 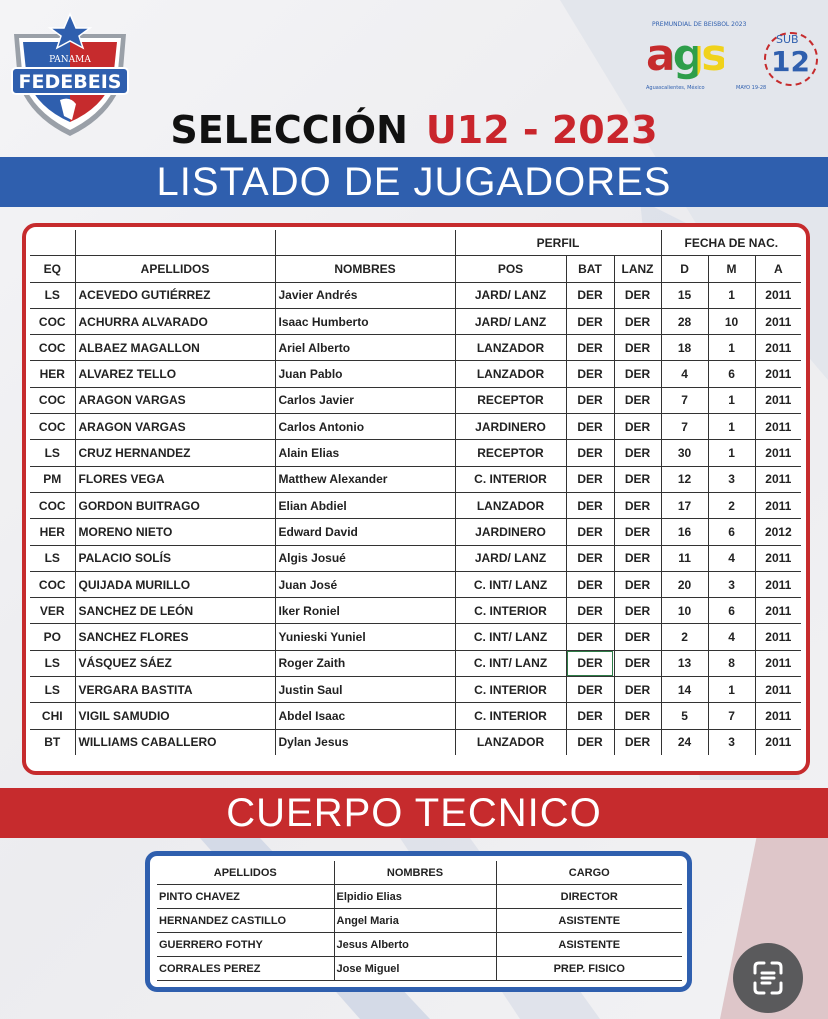 What do you see at coordinates (175, 558) in the screenshot?
I see `player-cell-apellidos: PALACIO SOLÍS` at bounding box center [175, 558].